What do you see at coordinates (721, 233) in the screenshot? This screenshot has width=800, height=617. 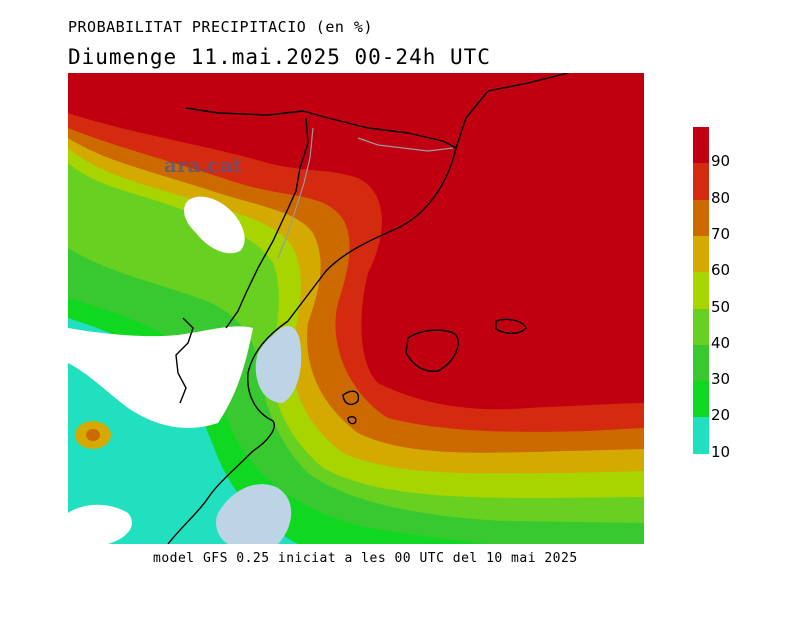 I see `colorbar-tick-label: 70` at bounding box center [721, 233].